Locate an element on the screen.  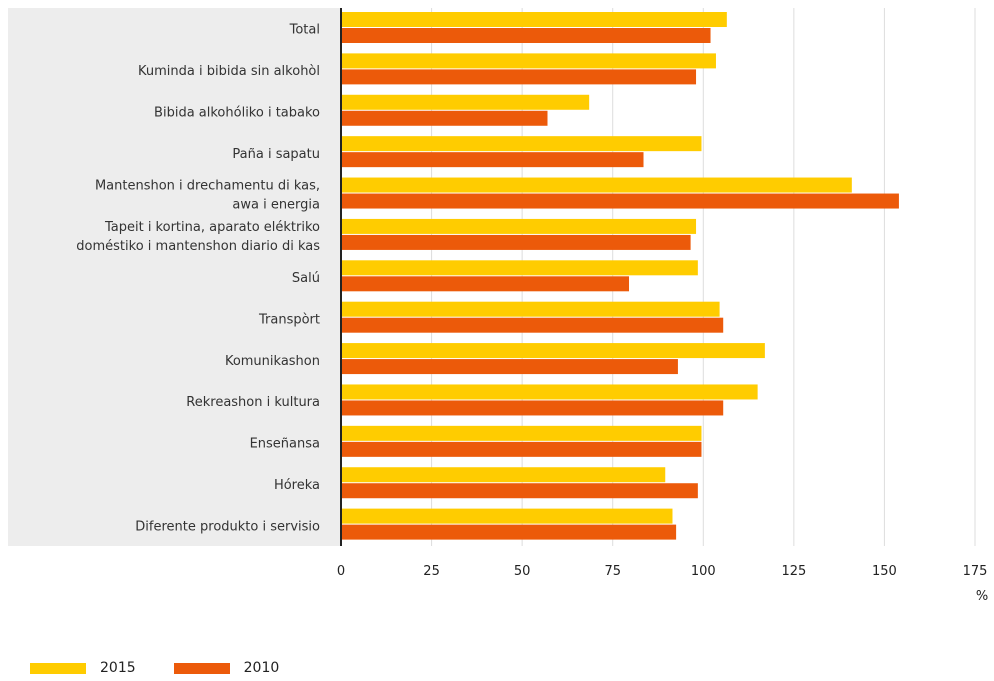
category-label-7-0: Transpòrt is located at coordinates (289, 319).